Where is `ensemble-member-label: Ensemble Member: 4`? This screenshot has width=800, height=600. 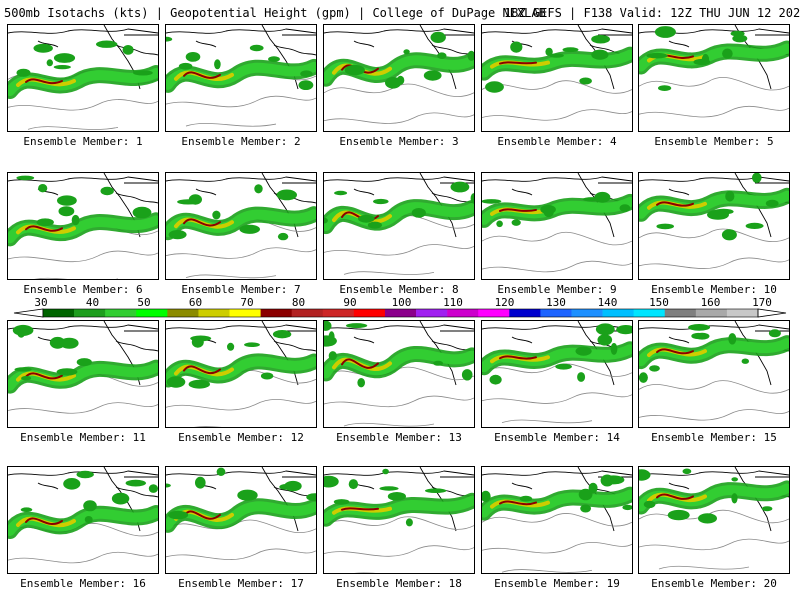 ensemble-member-label: Ensemble Member: 4 is located at coordinates (557, 141).